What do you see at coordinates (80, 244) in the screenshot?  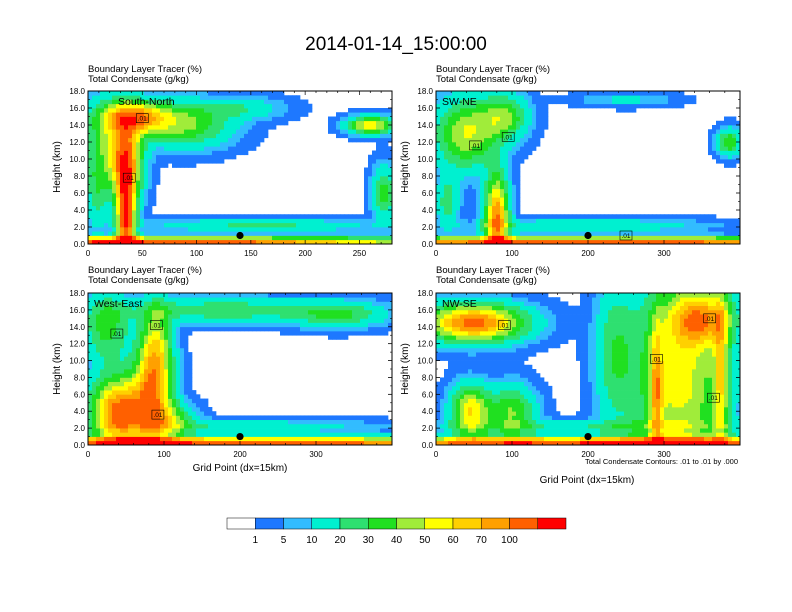 I see `y-tick-label: 0.0` at bounding box center [80, 244].